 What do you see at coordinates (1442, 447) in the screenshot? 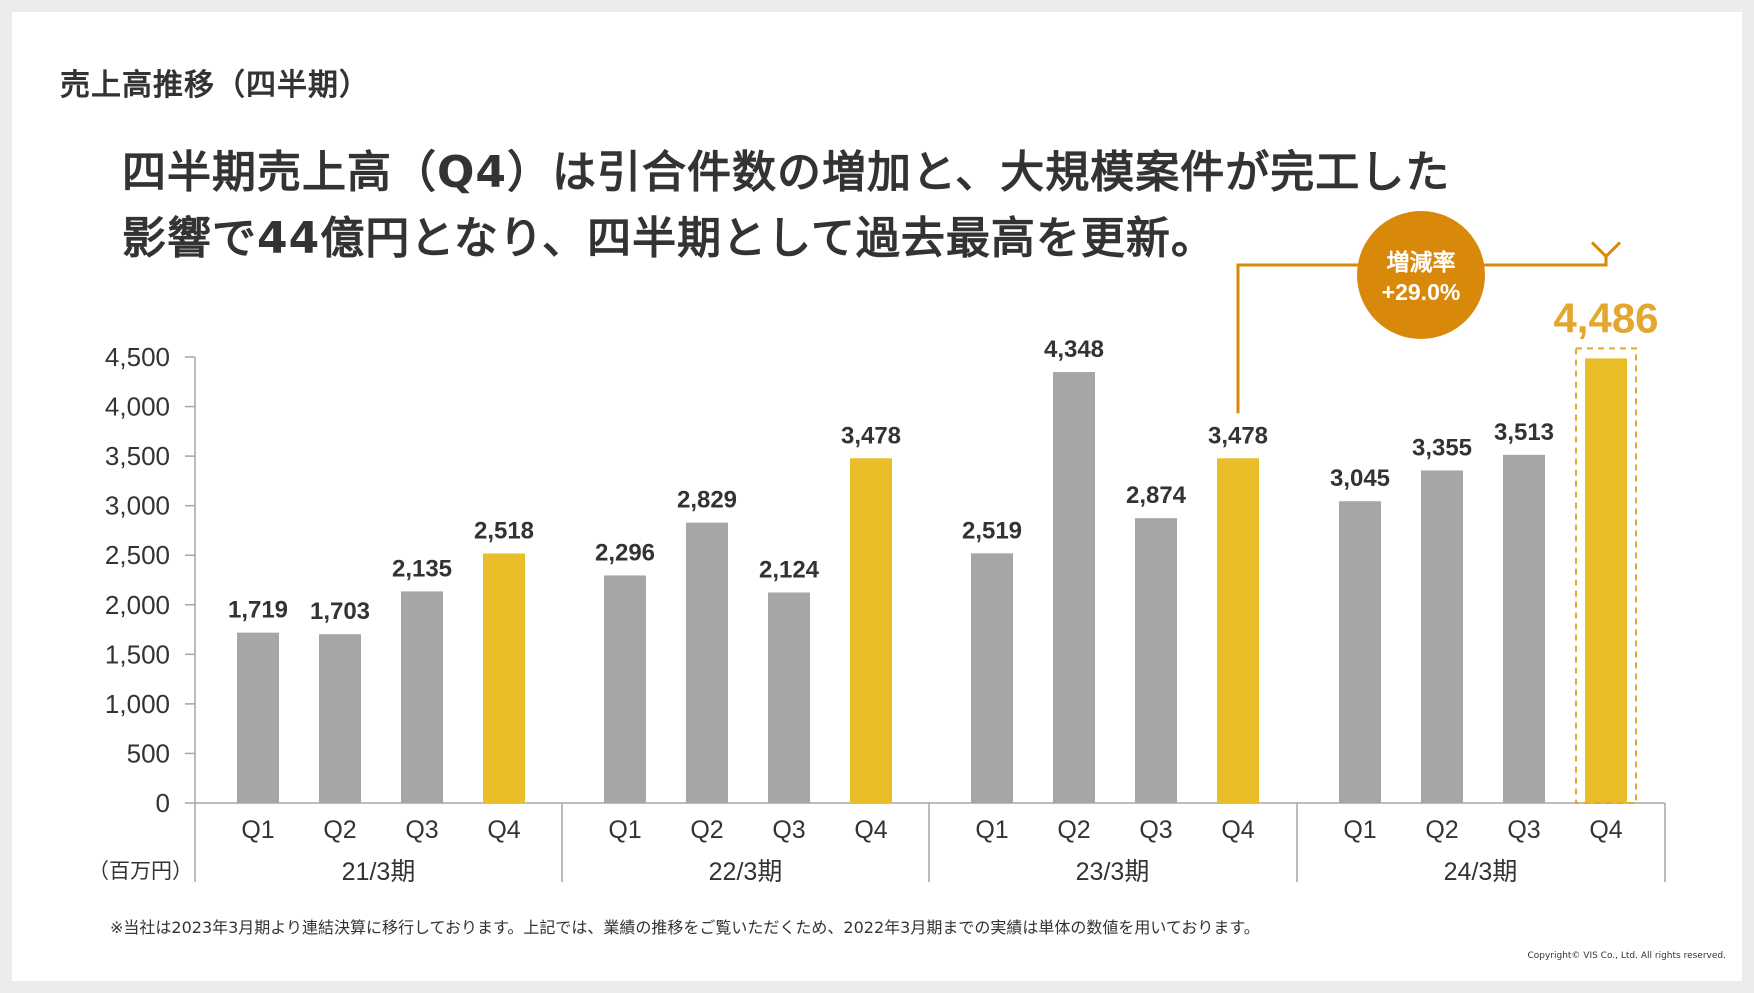
I see `bar-value-label: 3,355` at bounding box center [1442, 447].